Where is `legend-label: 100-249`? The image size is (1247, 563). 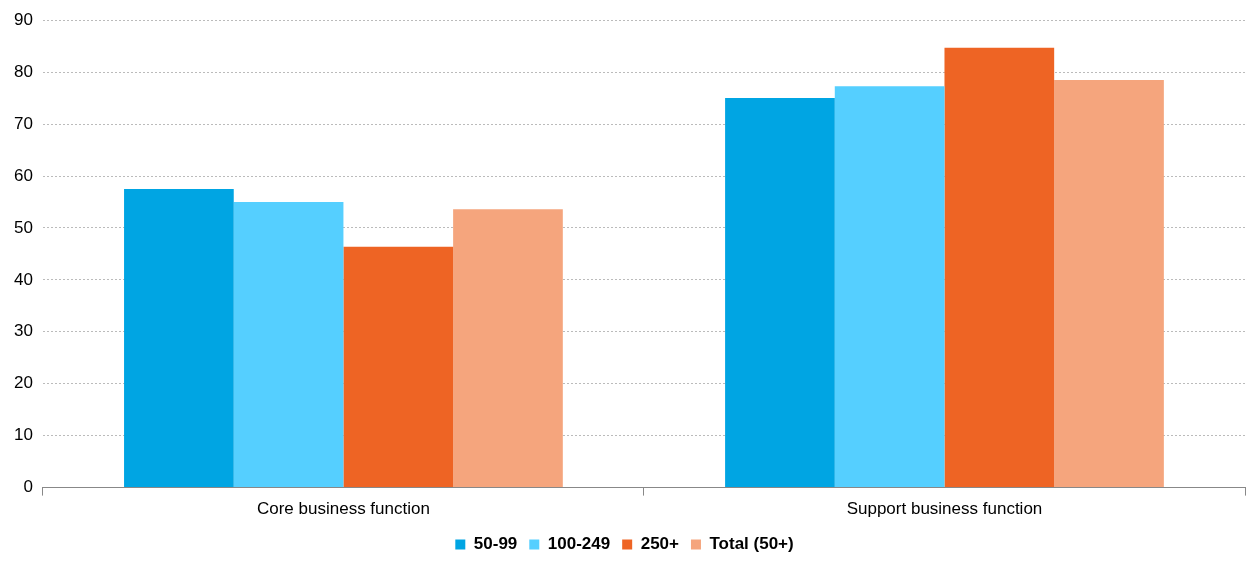 legend-label: 100-249 is located at coordinates (579, 544).